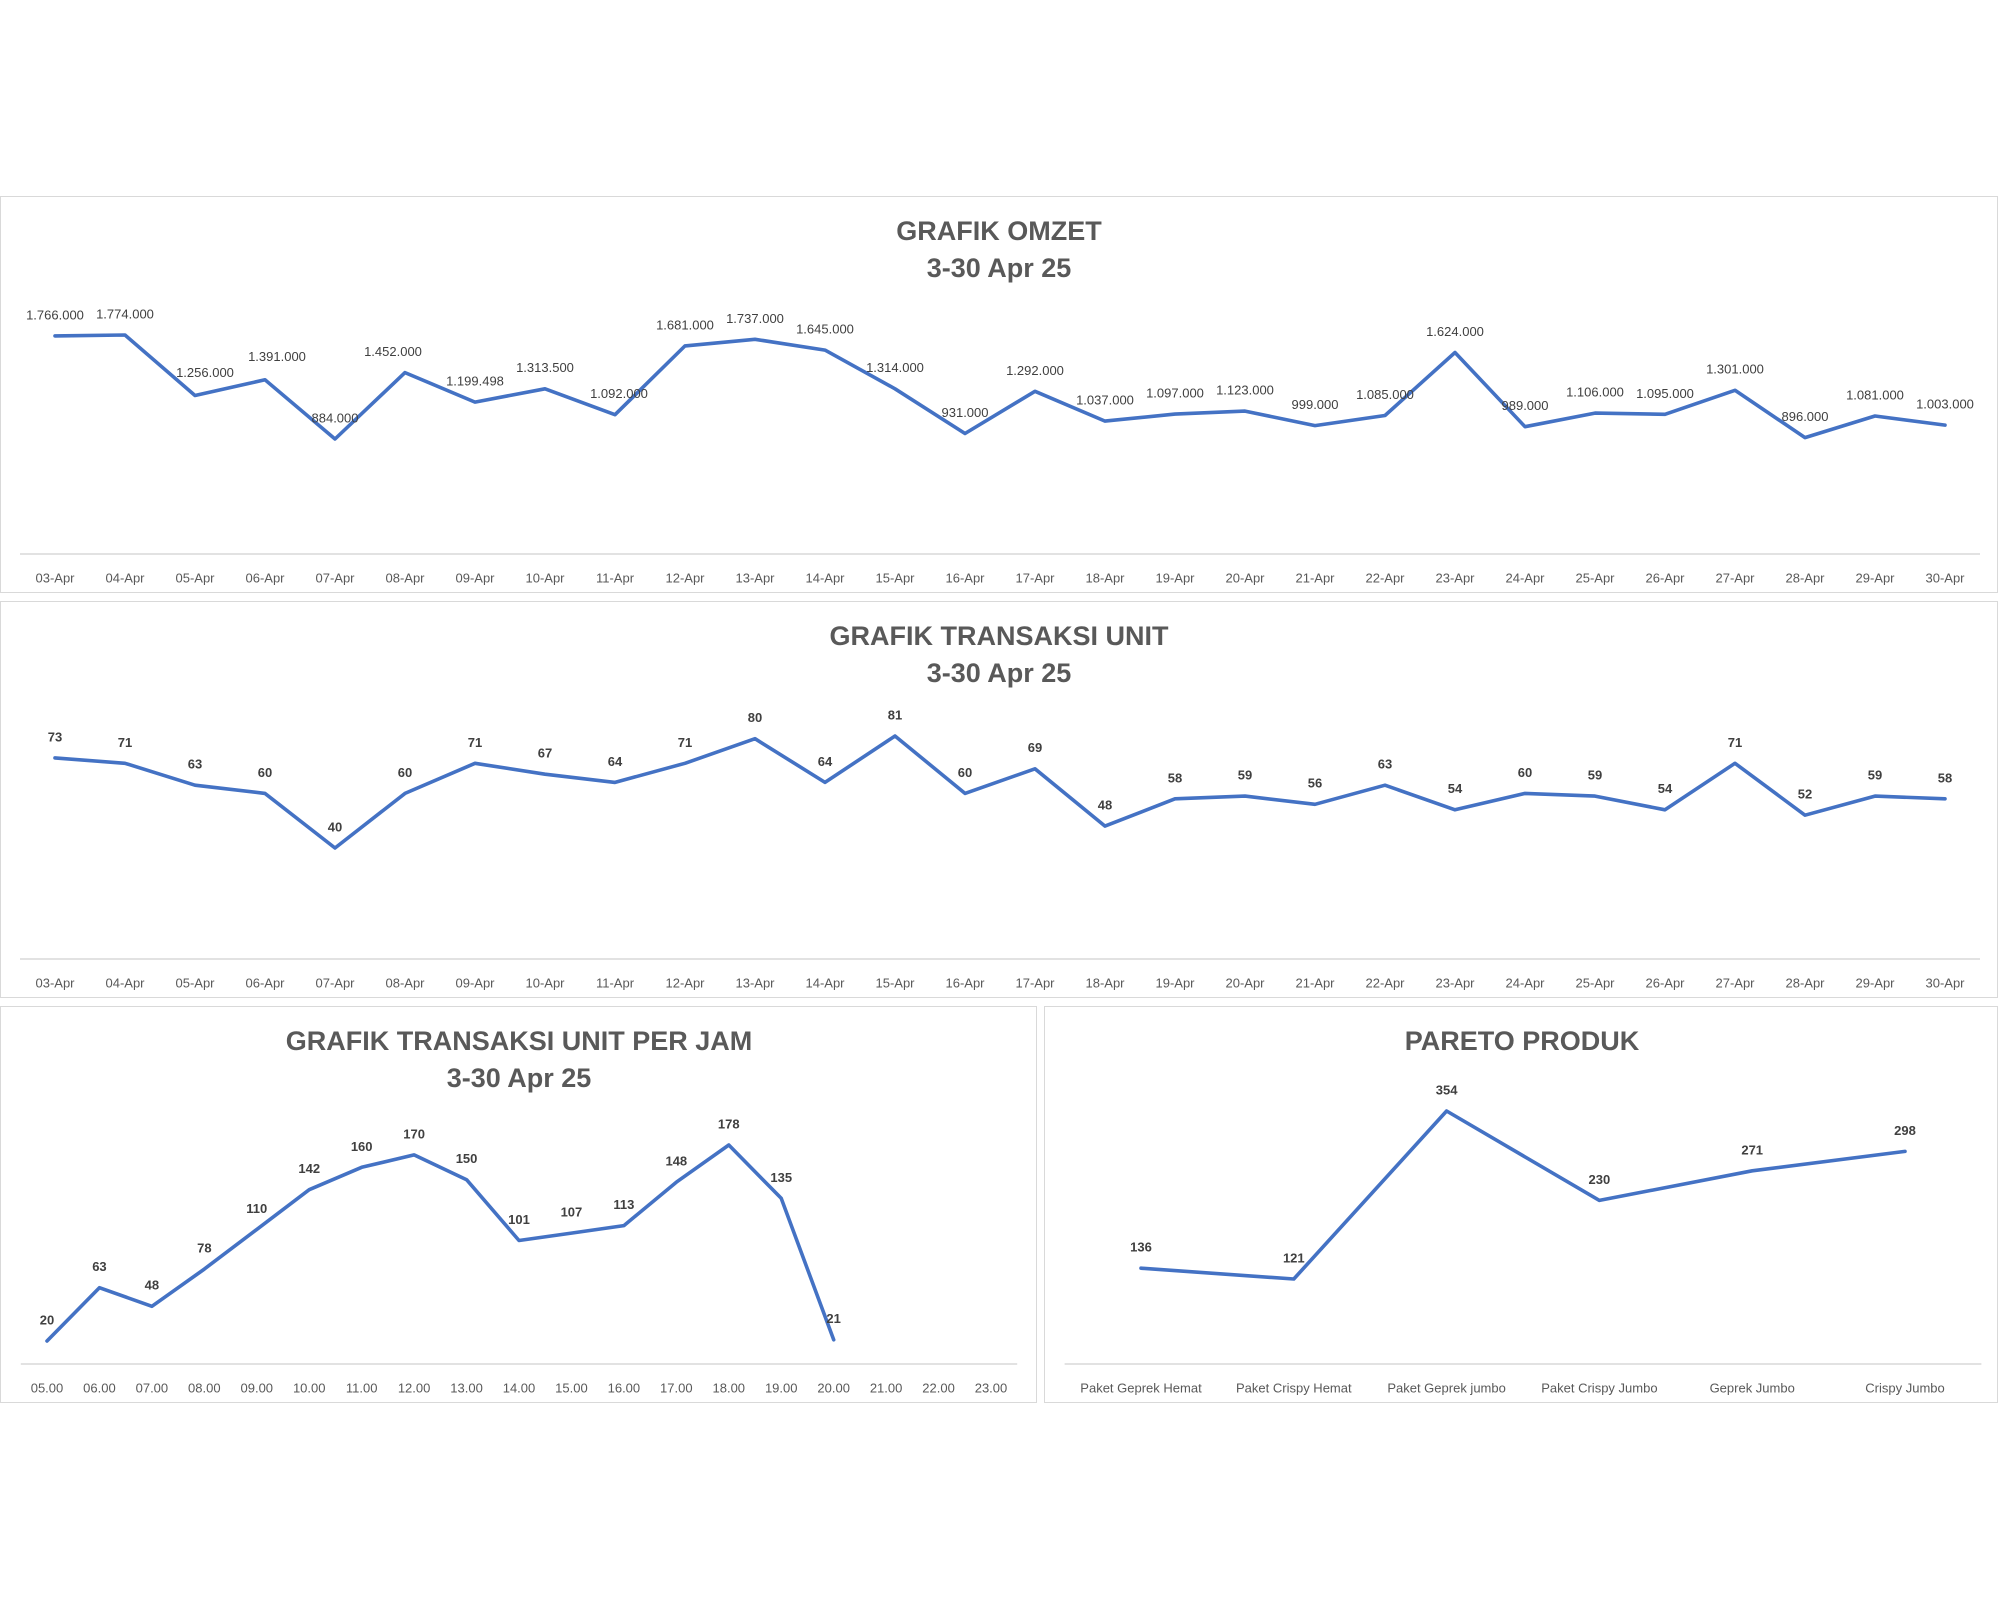 This screenshot has width=2000, height=1600. I want to click on omzet-data-label: 896.000, so click(1805, 416).